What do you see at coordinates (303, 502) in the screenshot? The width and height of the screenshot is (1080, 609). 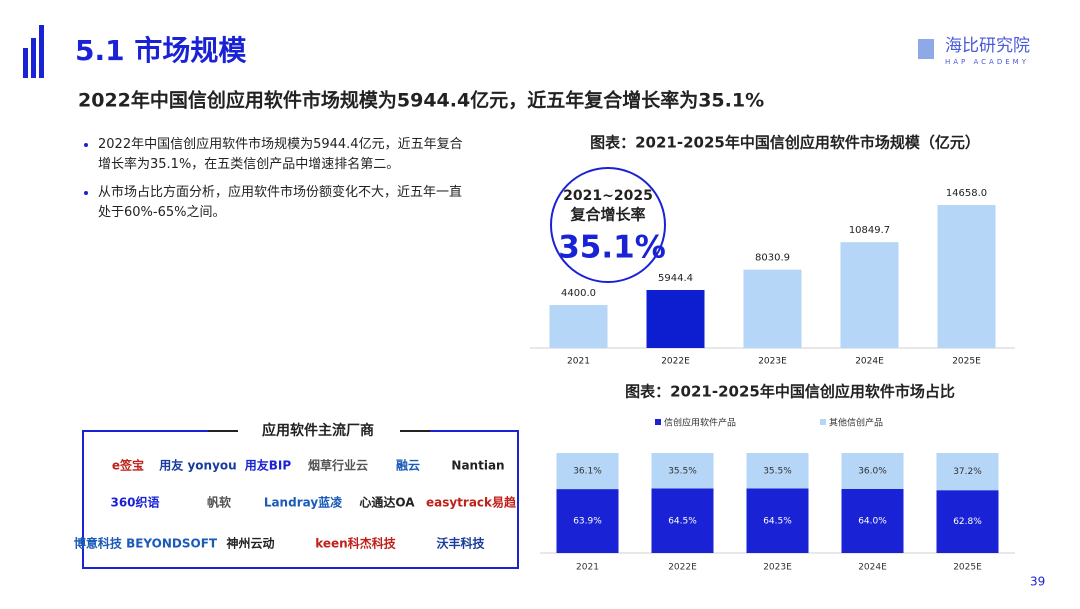 I see `vendor-logo: Landray蓝凌` at bounding box center [303, 502].